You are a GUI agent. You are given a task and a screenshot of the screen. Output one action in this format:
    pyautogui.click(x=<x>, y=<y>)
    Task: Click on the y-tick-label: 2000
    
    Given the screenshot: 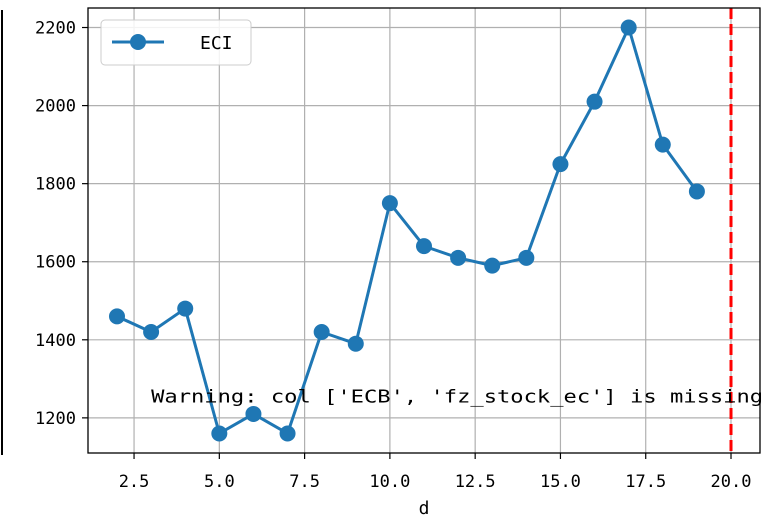 What is the action you would take?
    pyautogui.click(x=55, y=107)
    